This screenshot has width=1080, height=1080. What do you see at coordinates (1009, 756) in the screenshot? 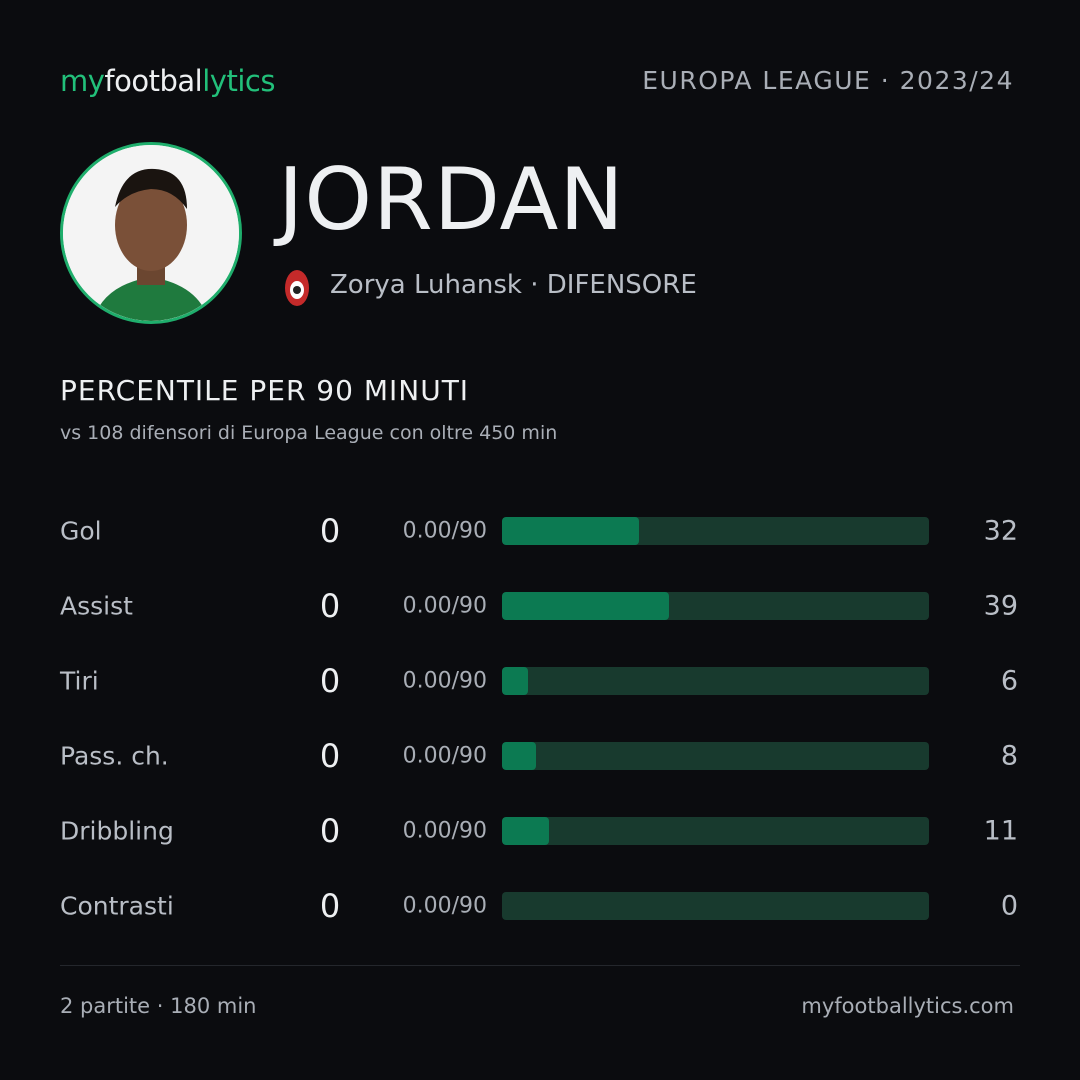
I see `stat-percentile: 8` at bounding box center [1009, 756].